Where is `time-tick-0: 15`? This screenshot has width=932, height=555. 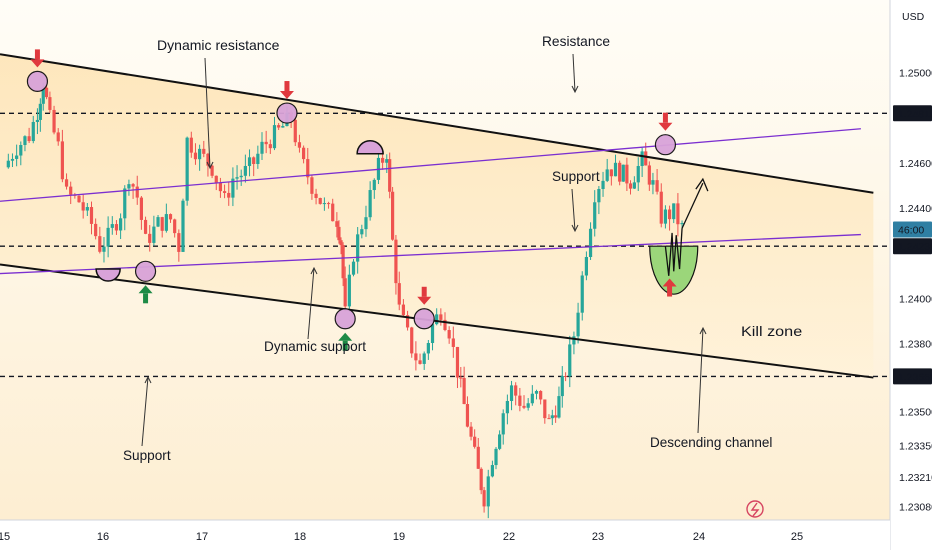
time-tick-0: 15 is located at coordinates (5, 537).